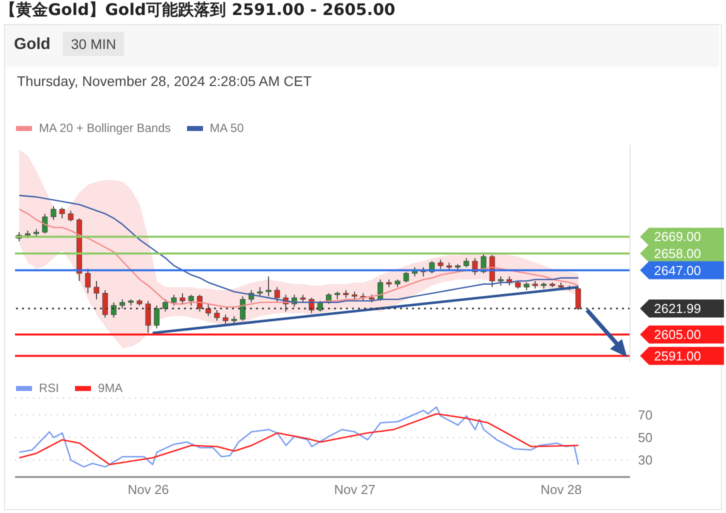 The width and height of the screenshot is (726, 513). Describe the element at coordinates (645, 415) in the screenshot. I see `y-tick-label: 70` at that location.